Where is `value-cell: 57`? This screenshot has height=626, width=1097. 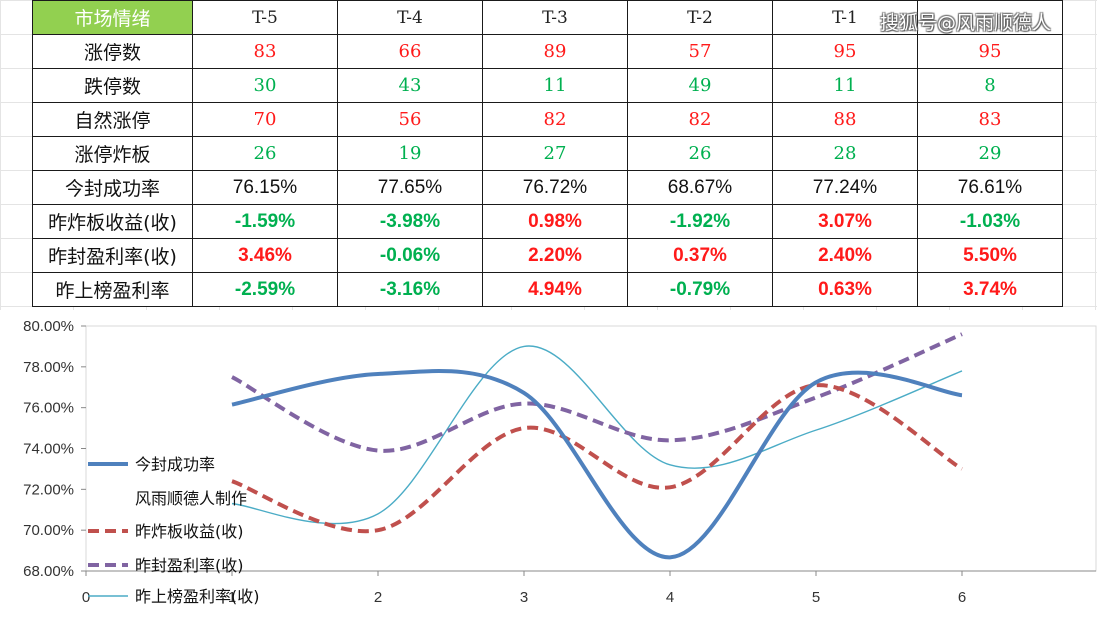 value-cell: 57 is located at coordinates (700, 51).